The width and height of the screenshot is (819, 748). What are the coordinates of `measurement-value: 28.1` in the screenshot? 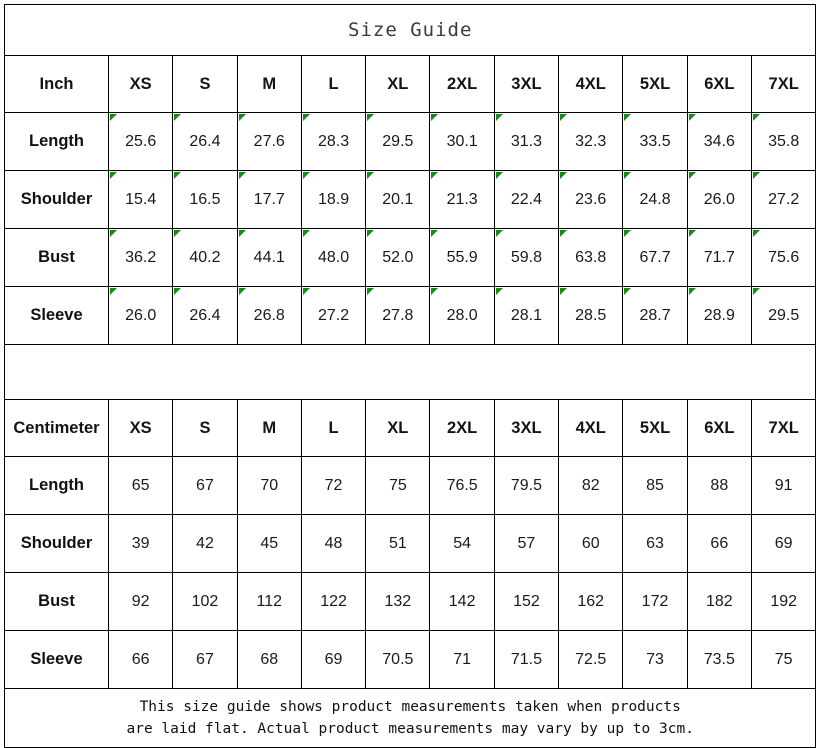 It's located at (526, 315).